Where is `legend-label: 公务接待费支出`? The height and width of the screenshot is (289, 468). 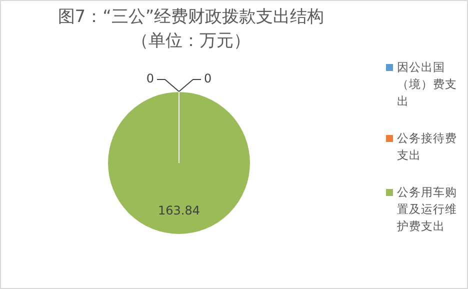 legend-label: 公务接待费支出 is located at coordinates (427, 147).